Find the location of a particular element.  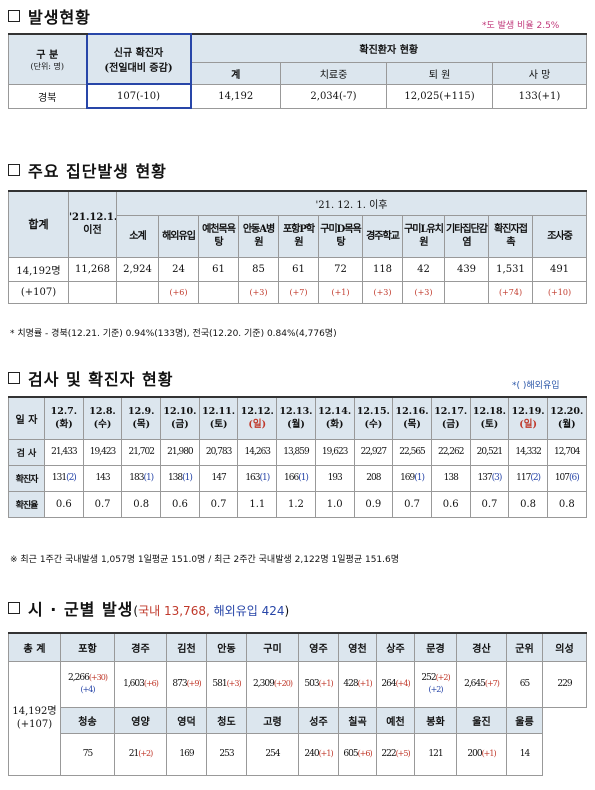

date-cell: 12.14. (화) is located at coordinates (334, 418).